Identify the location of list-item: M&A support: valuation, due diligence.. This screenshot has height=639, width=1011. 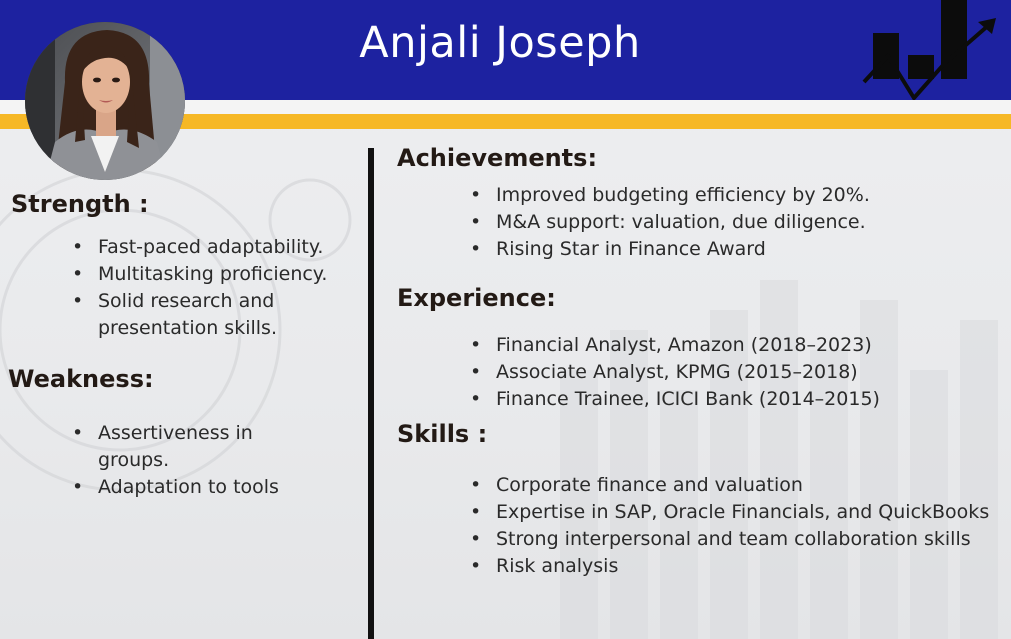
(735, 222).